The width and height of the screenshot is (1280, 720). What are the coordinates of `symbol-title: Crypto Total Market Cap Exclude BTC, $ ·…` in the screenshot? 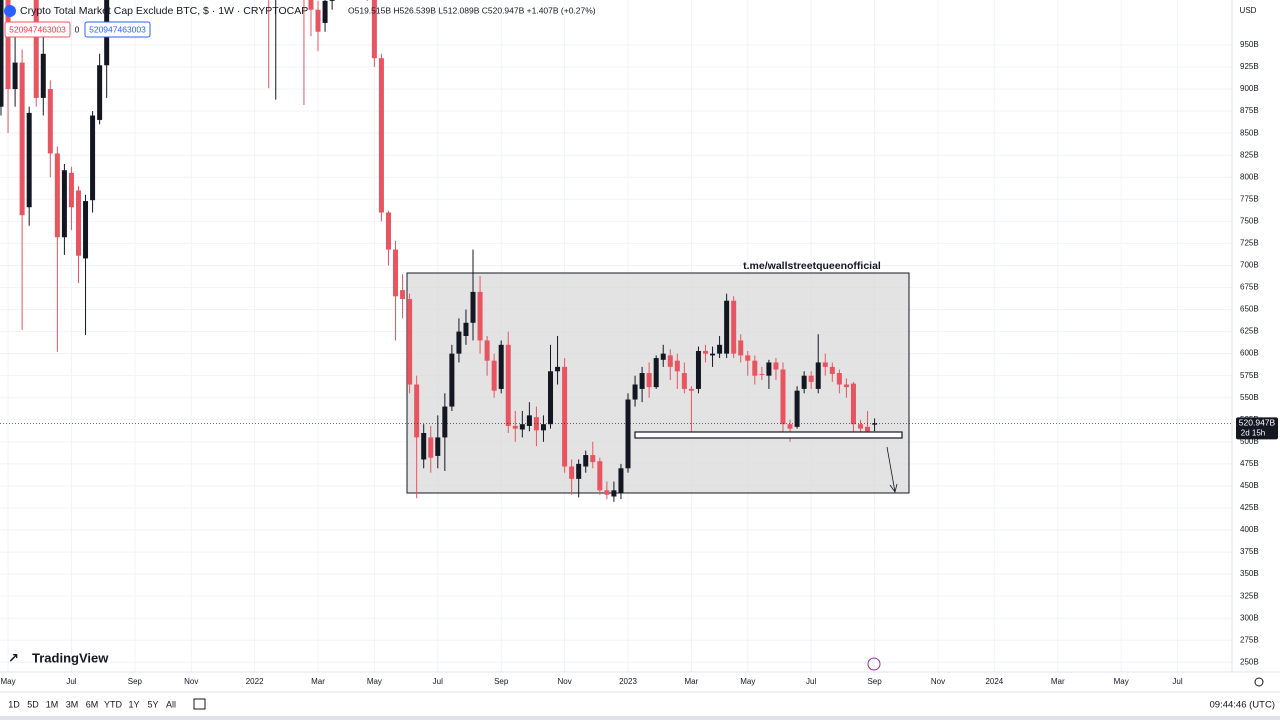 It's located at (164, 11).